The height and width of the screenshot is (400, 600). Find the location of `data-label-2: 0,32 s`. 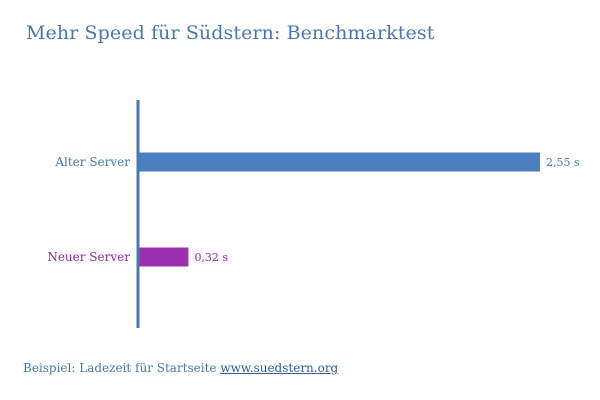

data-label-2: 0,32 s is located at coordinates (211, 257).